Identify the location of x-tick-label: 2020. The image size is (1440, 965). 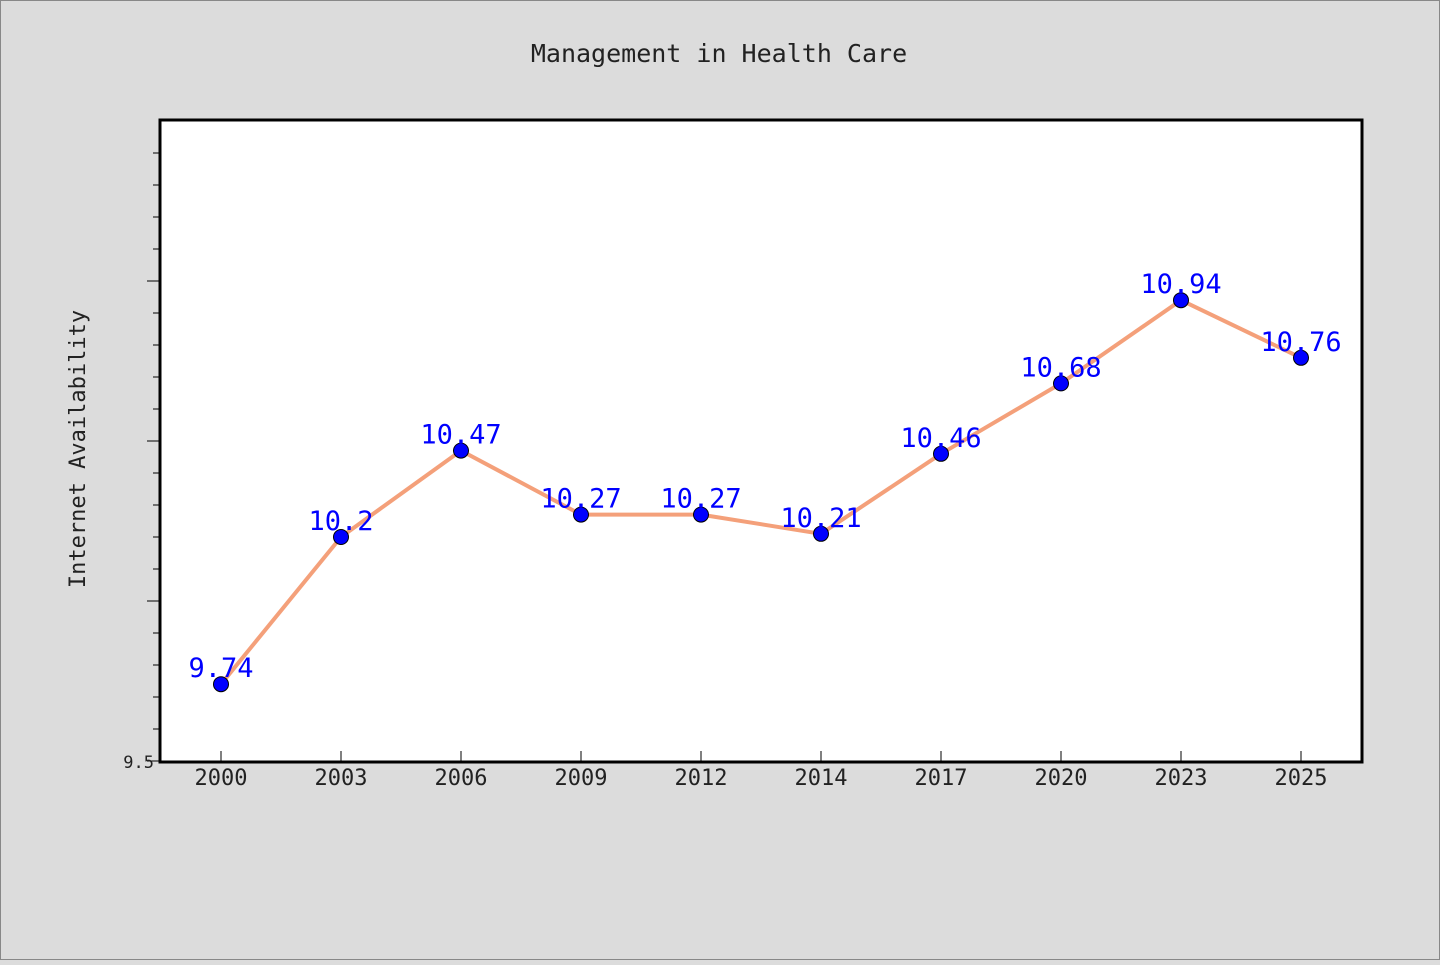
(1061, 778).